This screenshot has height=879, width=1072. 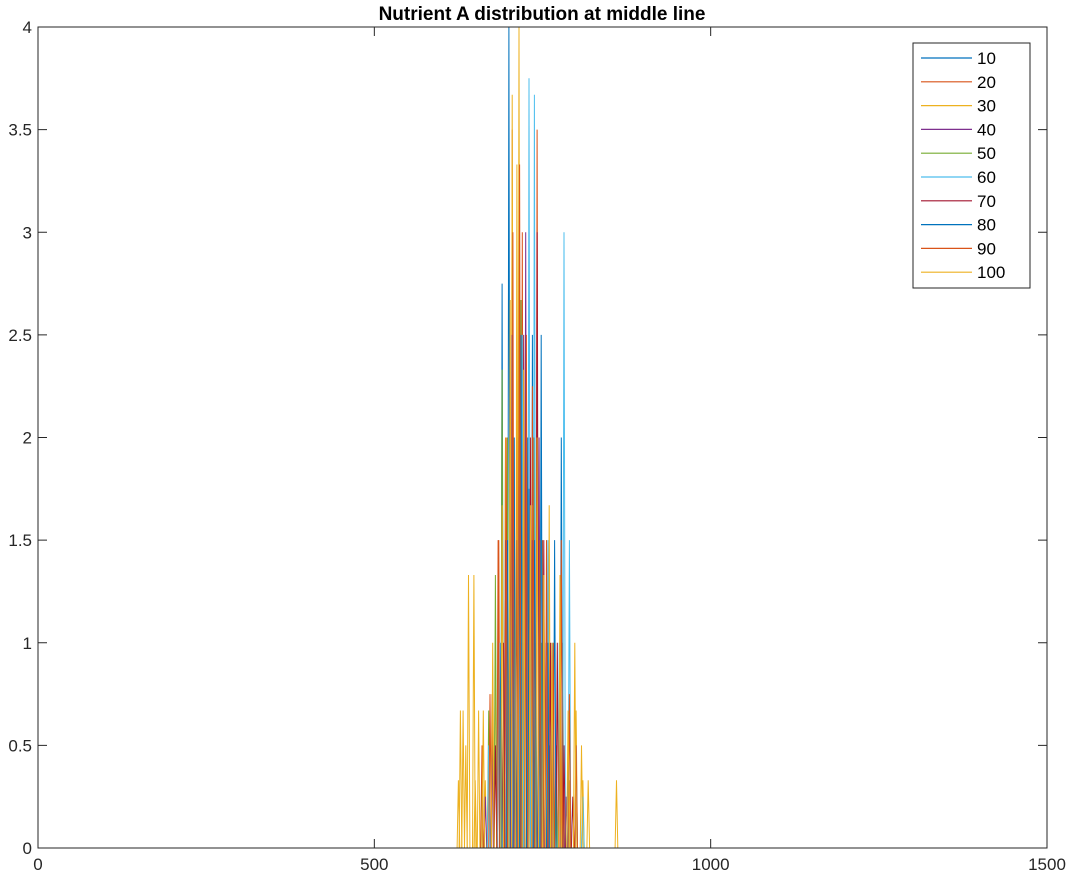 What do you see at coordinates (27, 27) in the screenshot?
I see `y-tick-label: 4` at bounding box center [27, 27].